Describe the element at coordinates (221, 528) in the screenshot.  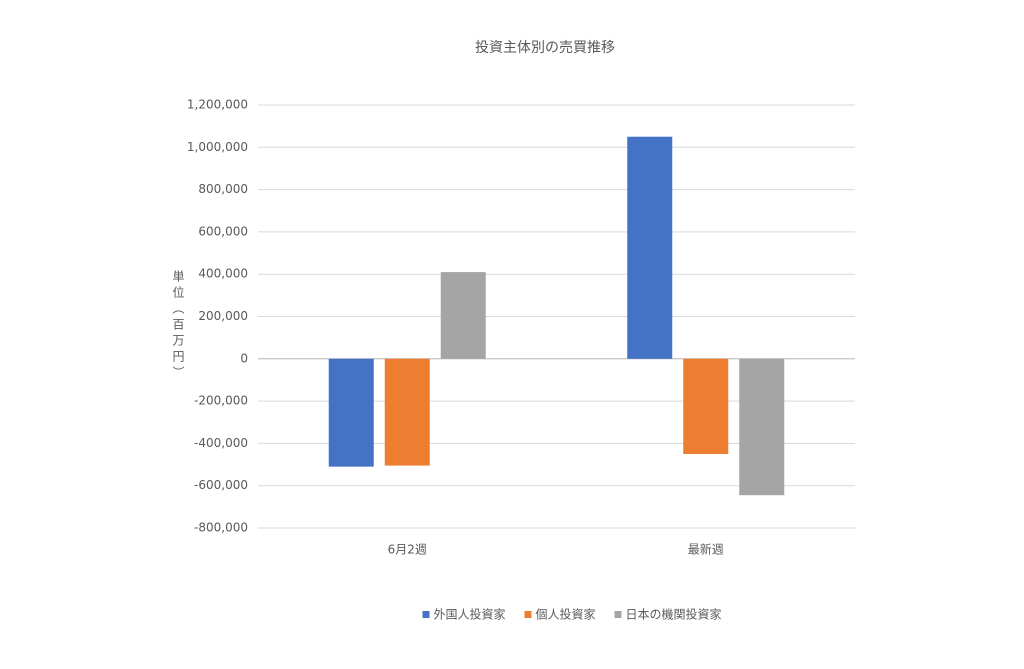
I see `y-tick-label: -800,000` at that location.